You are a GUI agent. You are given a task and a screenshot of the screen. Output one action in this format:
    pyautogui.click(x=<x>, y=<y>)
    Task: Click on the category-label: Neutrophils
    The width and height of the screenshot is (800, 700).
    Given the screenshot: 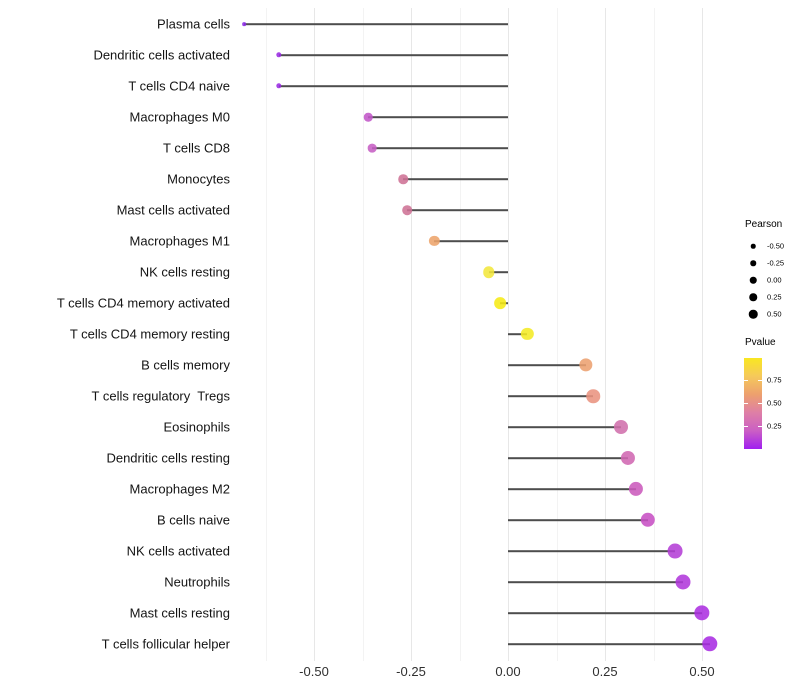 What is the action you would take?
    pyautogui.click(x=197, y=582)
    